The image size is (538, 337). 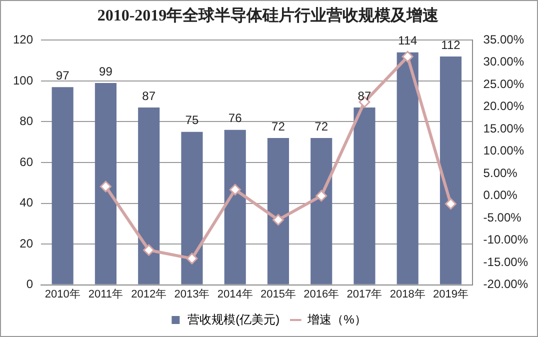 I want to click on y-tick-label: 60, so click(x=27, y=161).